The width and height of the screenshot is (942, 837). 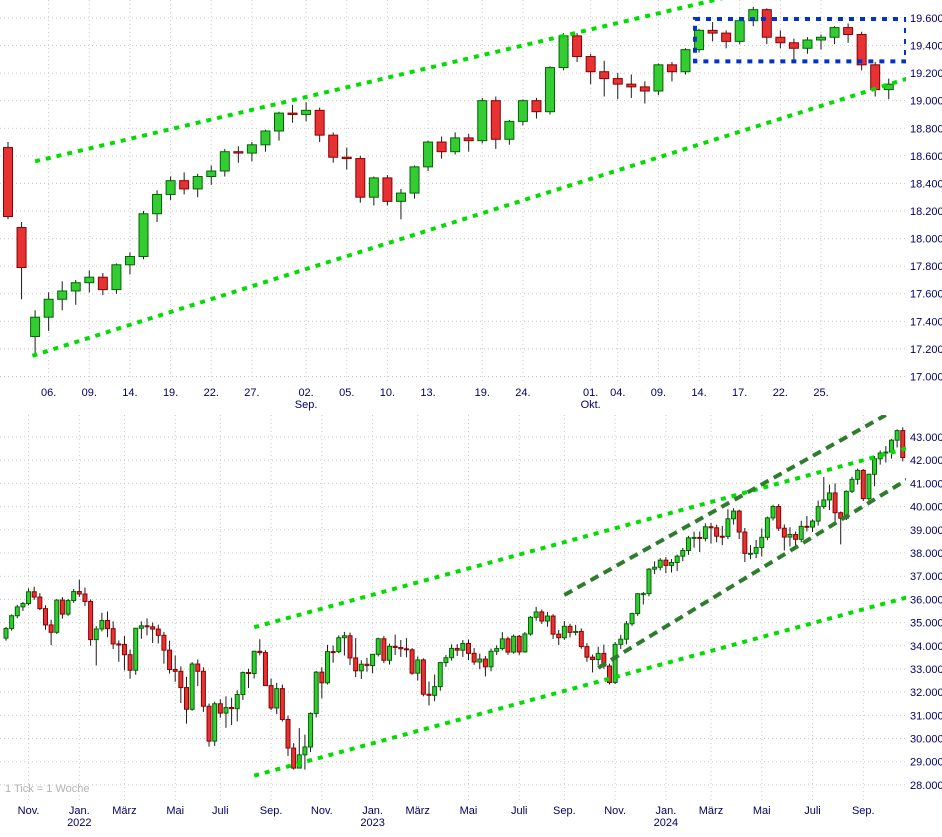 I want to click on svg-text: 24., so click(x=522, y=393).